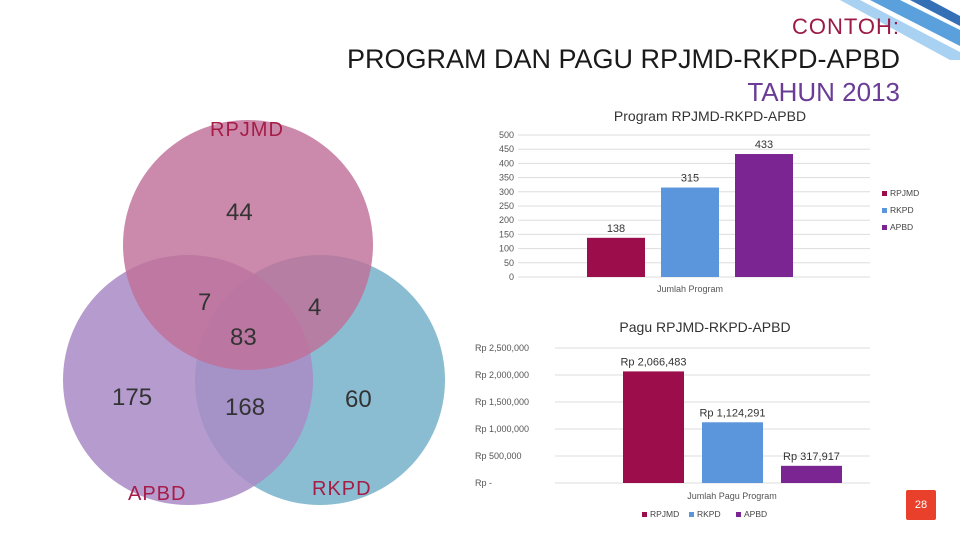  I want to click on y-tick-label: Rp 500,000, so click(498, 456).